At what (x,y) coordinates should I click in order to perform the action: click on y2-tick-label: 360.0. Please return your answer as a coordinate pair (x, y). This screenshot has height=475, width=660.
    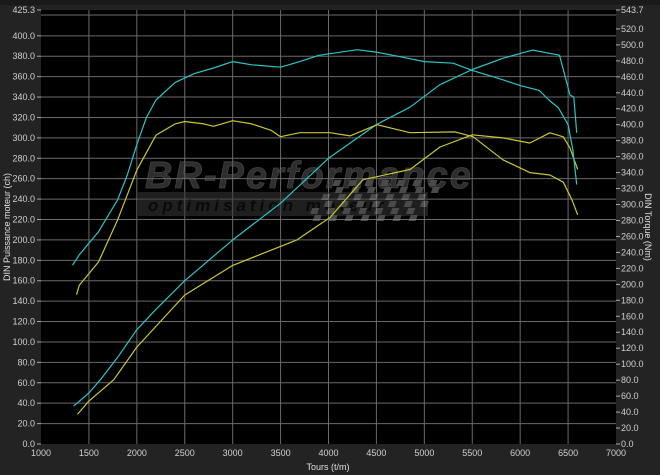
    Looking at the image, I should click on (632, 157).